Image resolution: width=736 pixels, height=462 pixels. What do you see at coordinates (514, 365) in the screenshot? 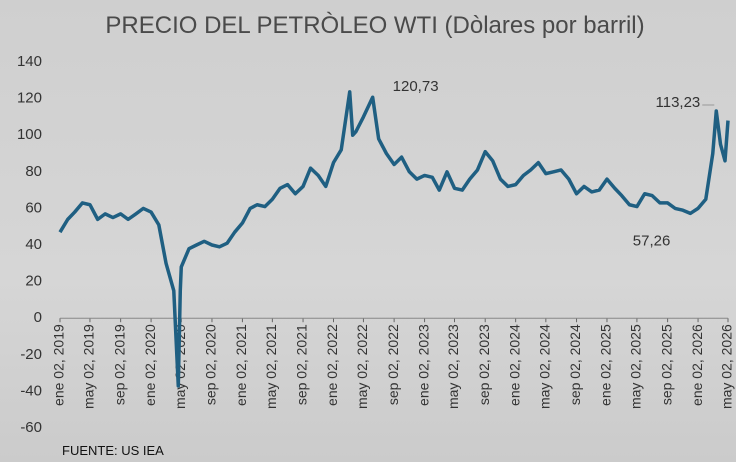
I see `x-tick-label: ene 02, 2024` at bounding box center [514, 365].